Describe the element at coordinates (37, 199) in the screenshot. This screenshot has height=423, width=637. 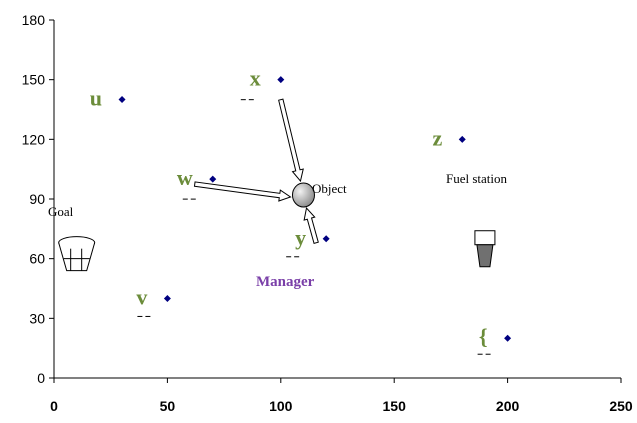
I see `y-tick-label: 90` at that location.